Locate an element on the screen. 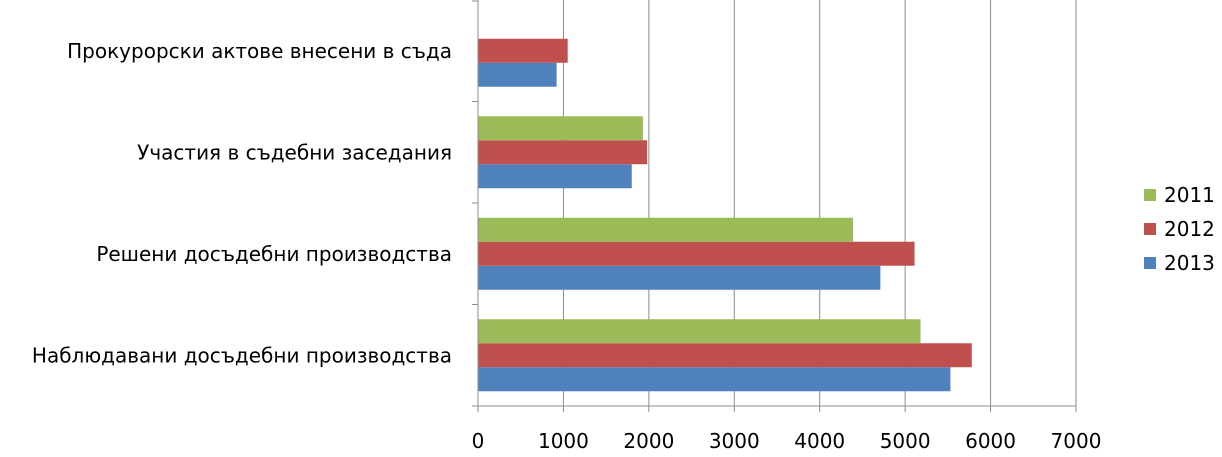 This screenshot has height=457, width=1222. x-tick-label: 5000 is located at coordinates (905, 441).